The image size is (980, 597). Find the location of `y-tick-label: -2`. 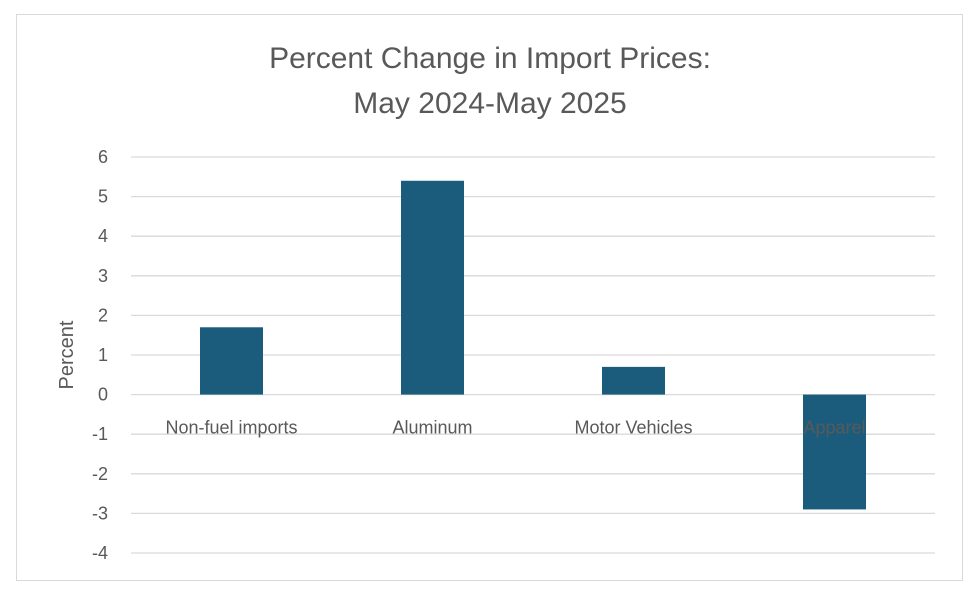

y-tick-label: -2 is located at coordinates (100, 474).